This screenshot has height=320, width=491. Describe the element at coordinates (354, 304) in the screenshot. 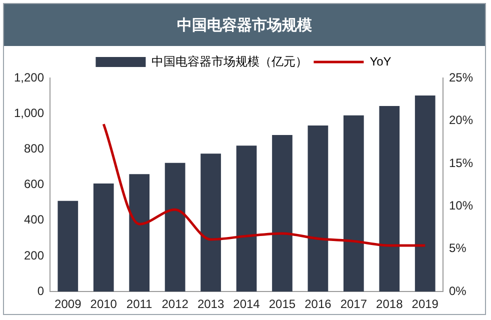

I see `x-tick-label: 2017` at that location.